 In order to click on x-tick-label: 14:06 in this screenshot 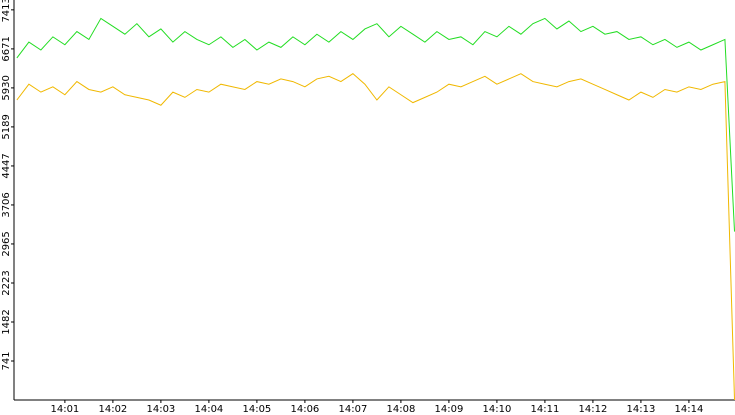, I will do `click(304, 409)`.